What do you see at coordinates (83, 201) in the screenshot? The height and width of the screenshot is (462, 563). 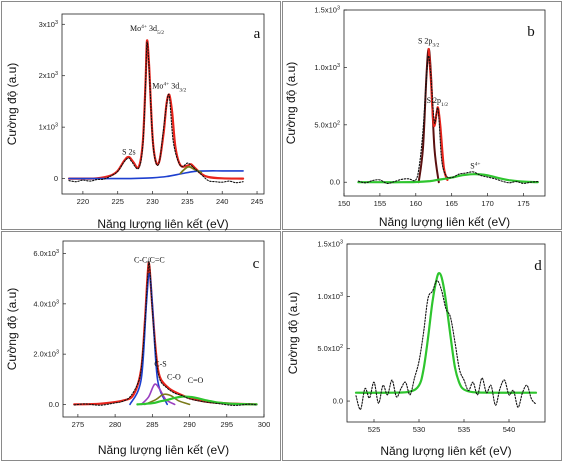 I see `x-tick-label-a: 220` at bounding box center [83, 201].